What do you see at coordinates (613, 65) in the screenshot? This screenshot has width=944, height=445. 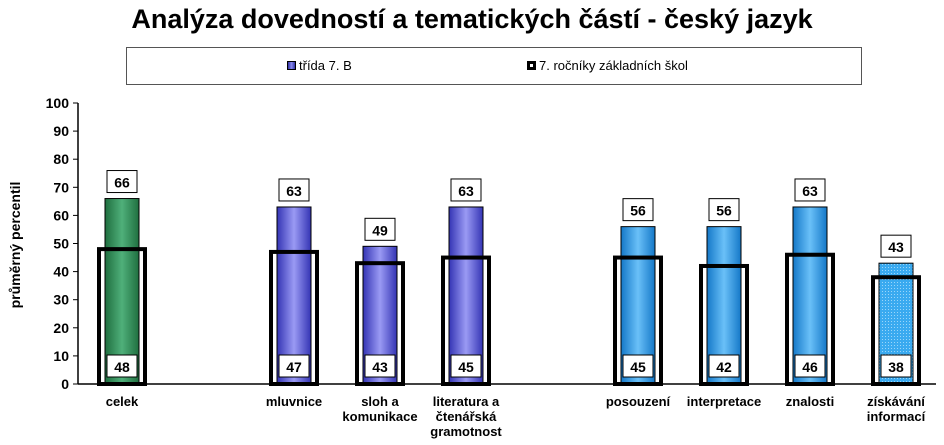 I see `legend-label-all-schools: 7. ročníky základních škol` at bounding box center [613, 65].